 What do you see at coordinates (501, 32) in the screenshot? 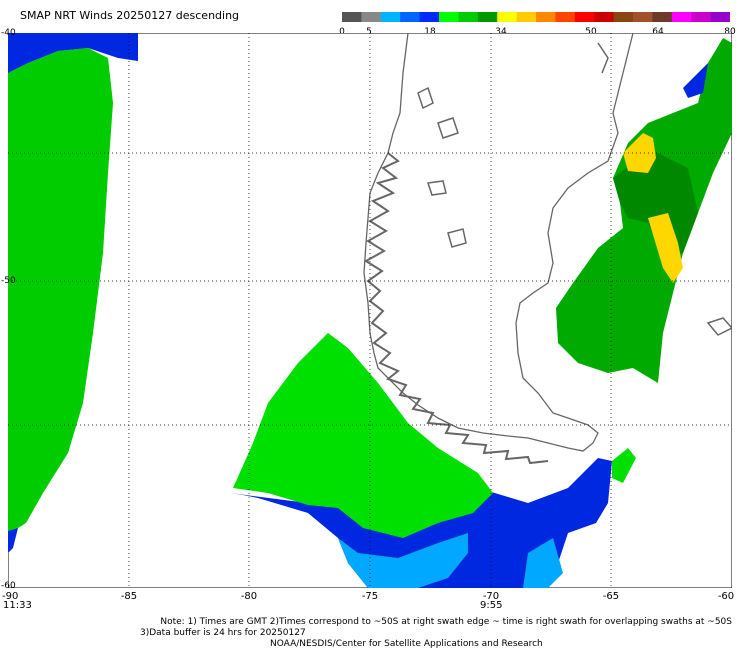
I see `colorbar-tick-label: 34` at bounding box center [501, 32].